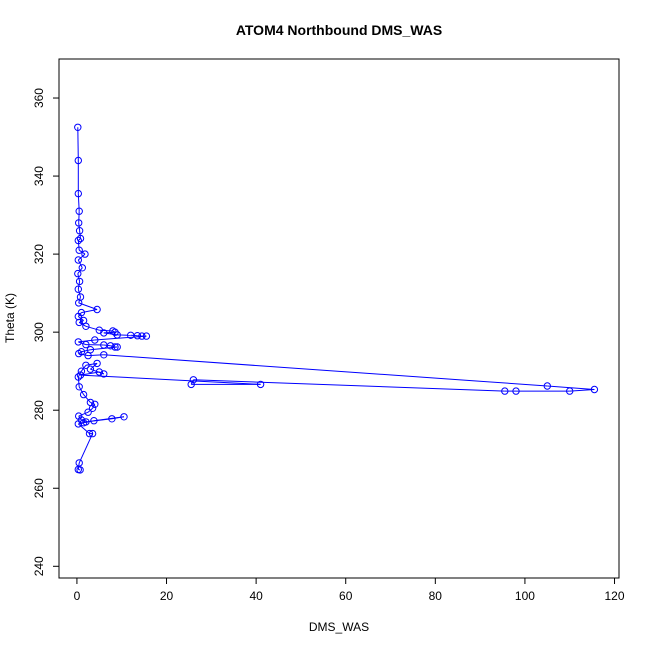  I want to click on x-tick-label: 60, so click(346, 596).